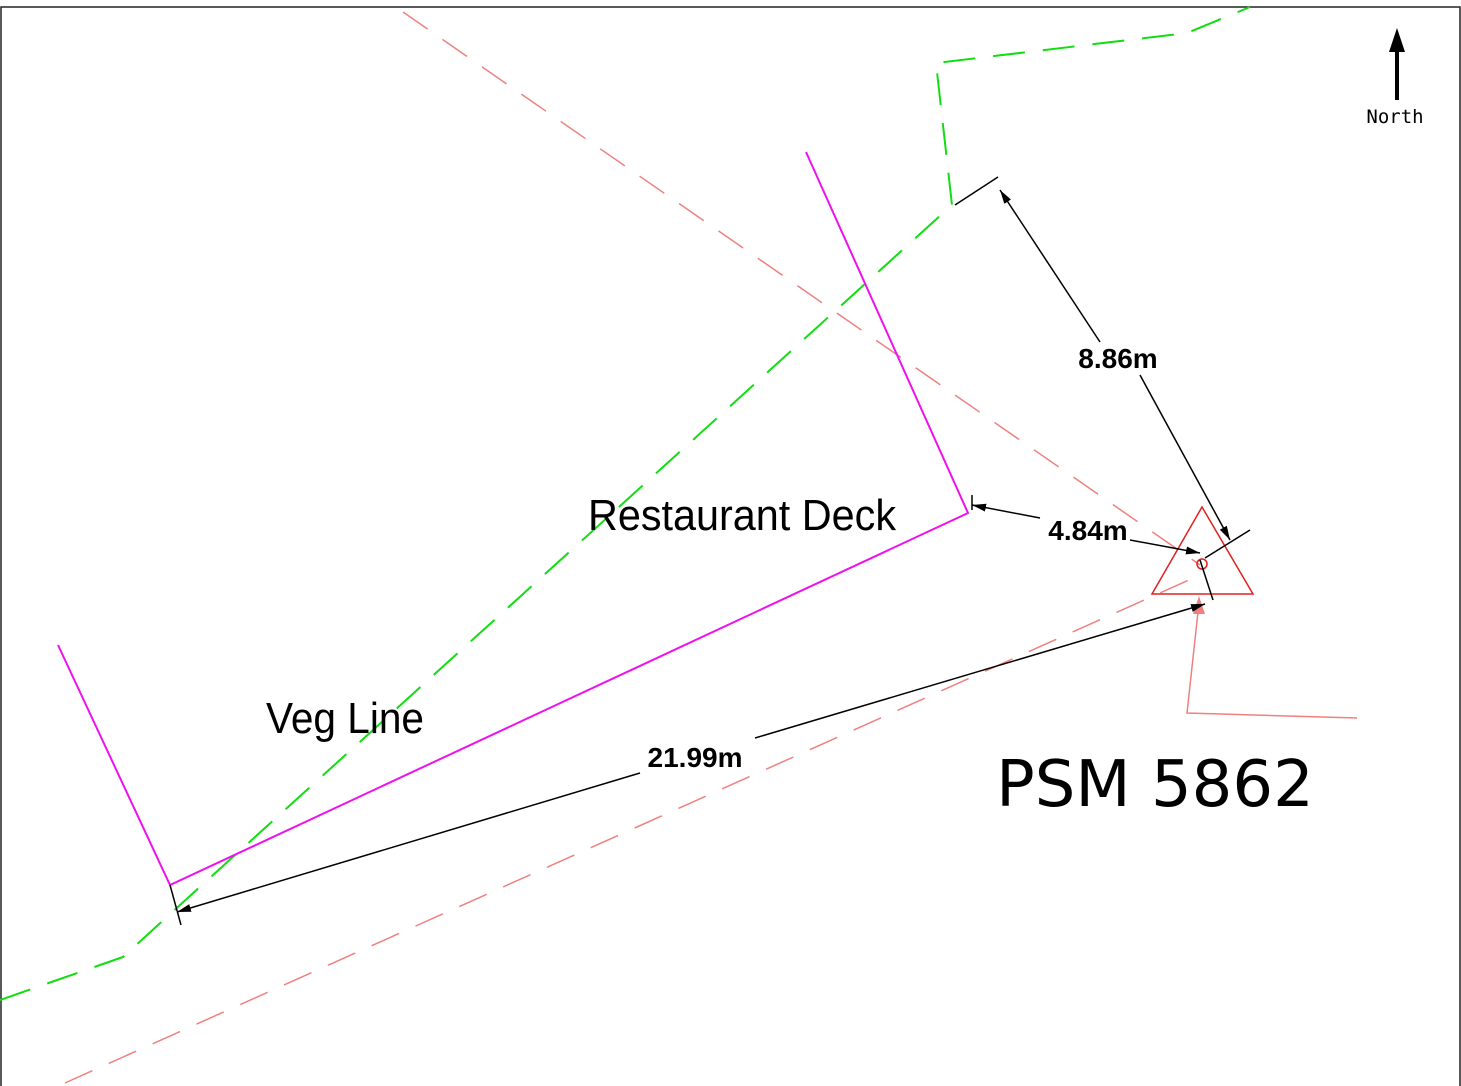  I want to click on dimension-label: 4.84m, so click(1087, 530).